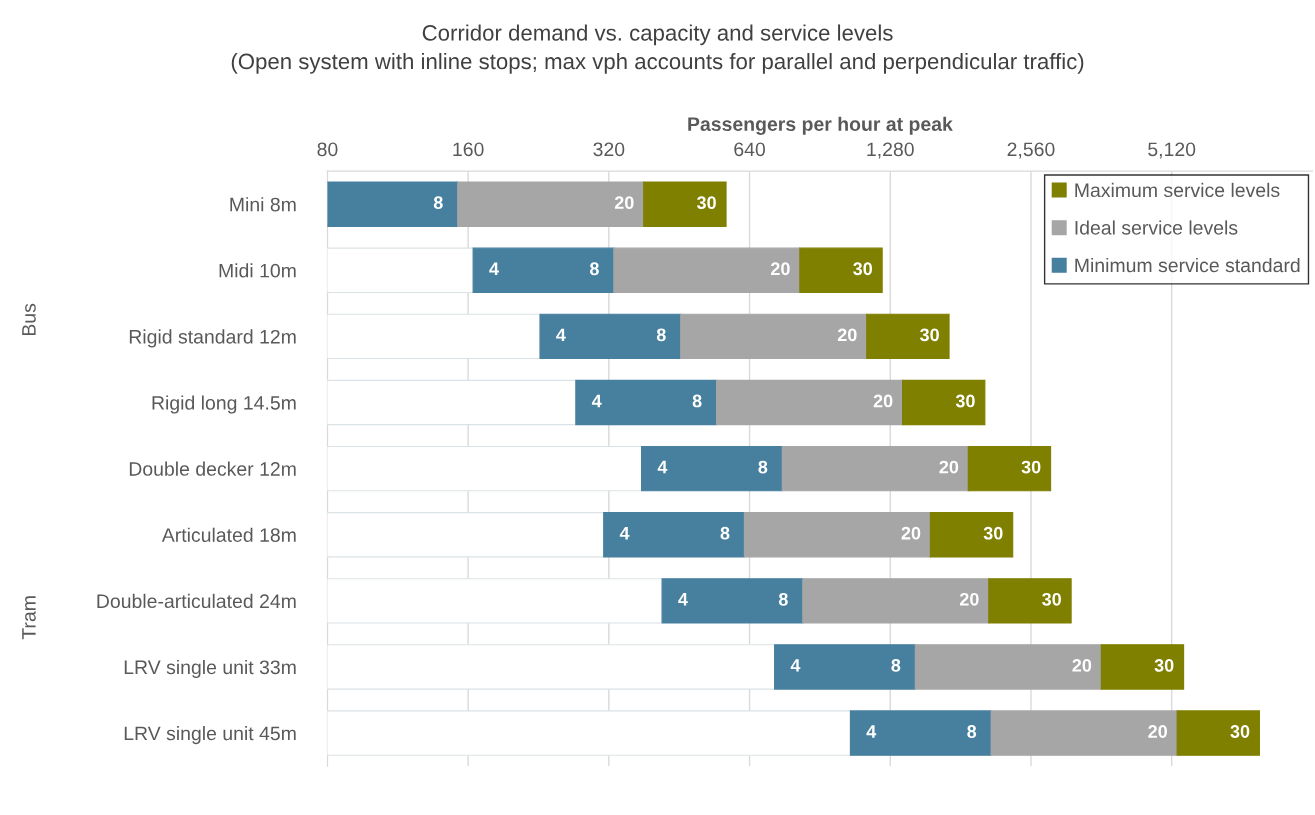  Describe the element at coordinates (29, 319) in the screenshot. I see `text: Bus` at that location.